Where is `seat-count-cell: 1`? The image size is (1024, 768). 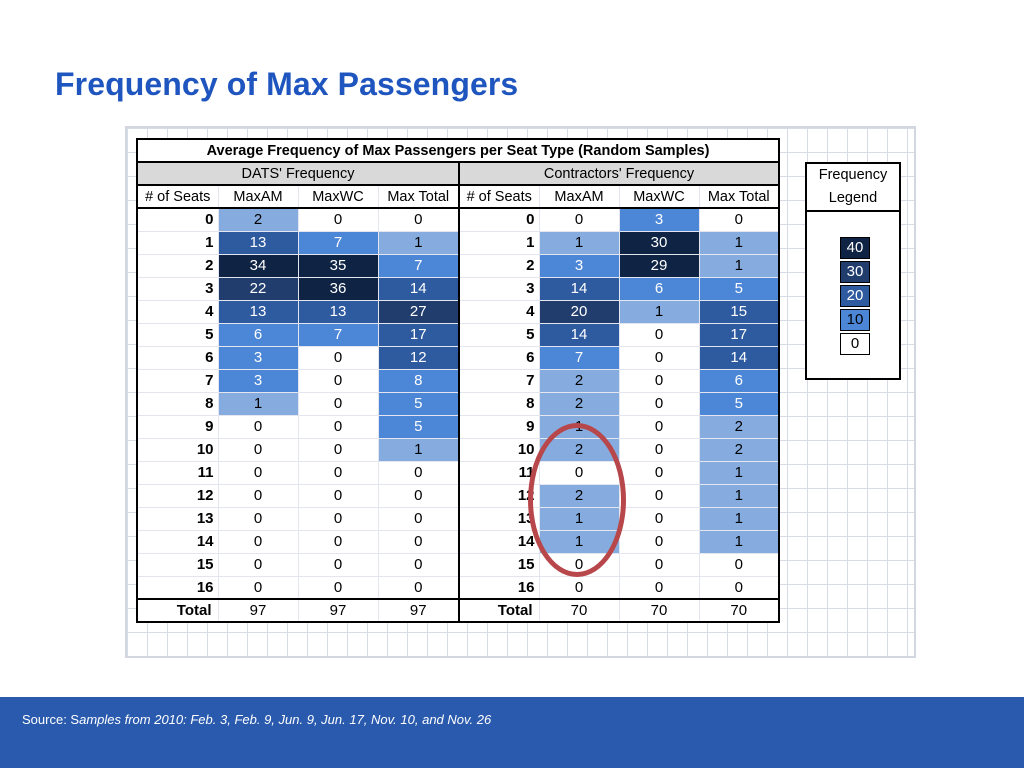
seat-count-cell: 1 is located at coordinates (177, 242).